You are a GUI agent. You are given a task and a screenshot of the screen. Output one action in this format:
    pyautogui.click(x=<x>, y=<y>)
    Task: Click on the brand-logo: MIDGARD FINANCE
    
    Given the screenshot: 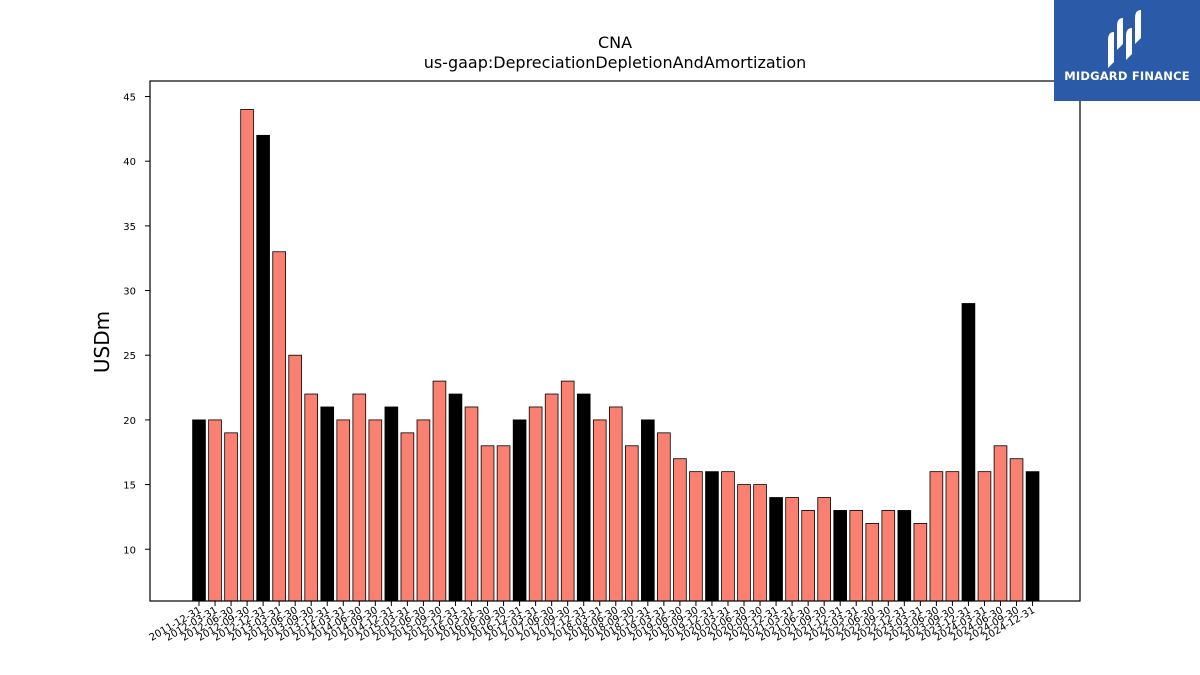 What is the action you would take?
    pyautogui.click(x=1127, y=50)
    